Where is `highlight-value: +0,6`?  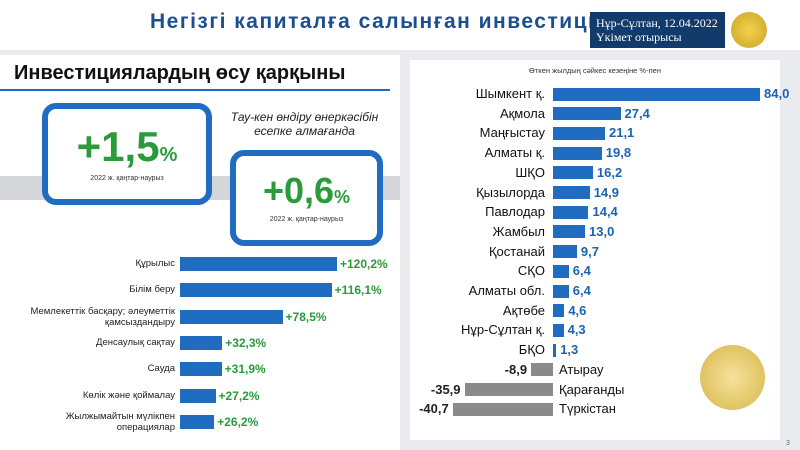 highlight-value: +0,6 is located at coordinates (298, 190).